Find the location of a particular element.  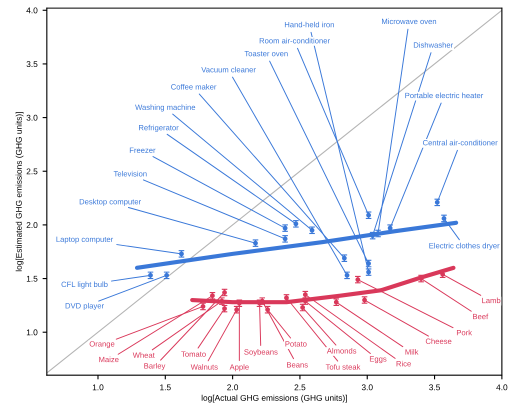

x-tick-label: 2.5 is located at coordinates (300, 387).